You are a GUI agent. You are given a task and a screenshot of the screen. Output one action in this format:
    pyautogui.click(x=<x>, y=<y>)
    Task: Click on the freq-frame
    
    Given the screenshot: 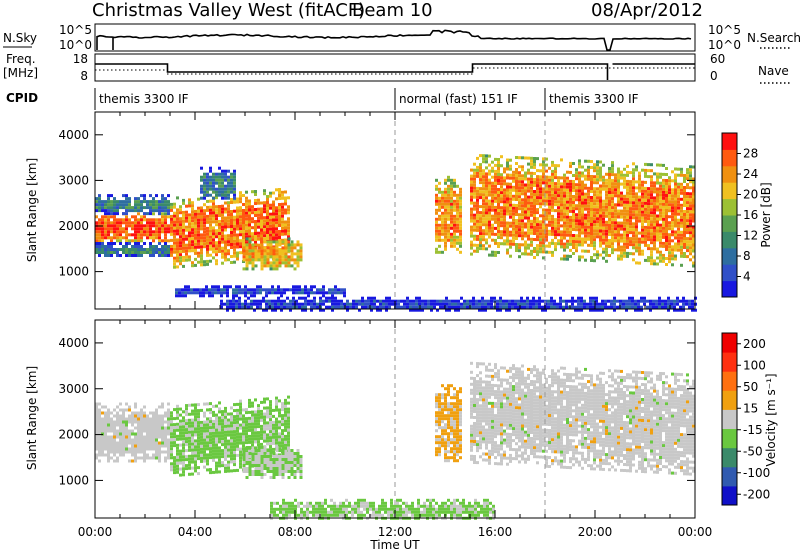 What is the action you would take?
    pyautogui.click(x=395, y=67)
    